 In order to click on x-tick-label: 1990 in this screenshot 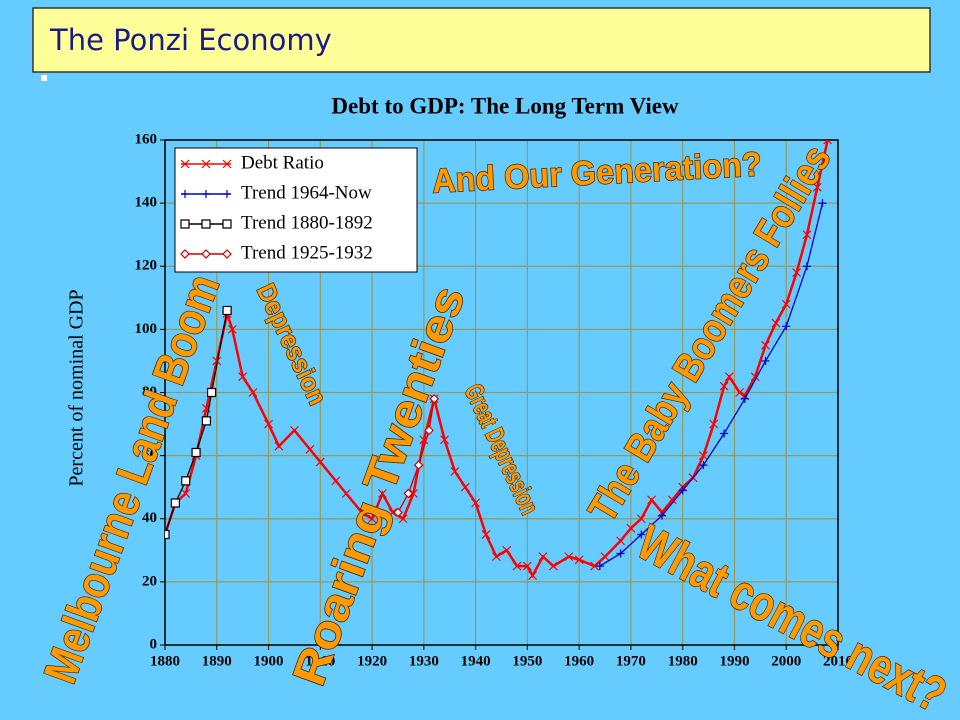, I will do `click(734, 661)`.